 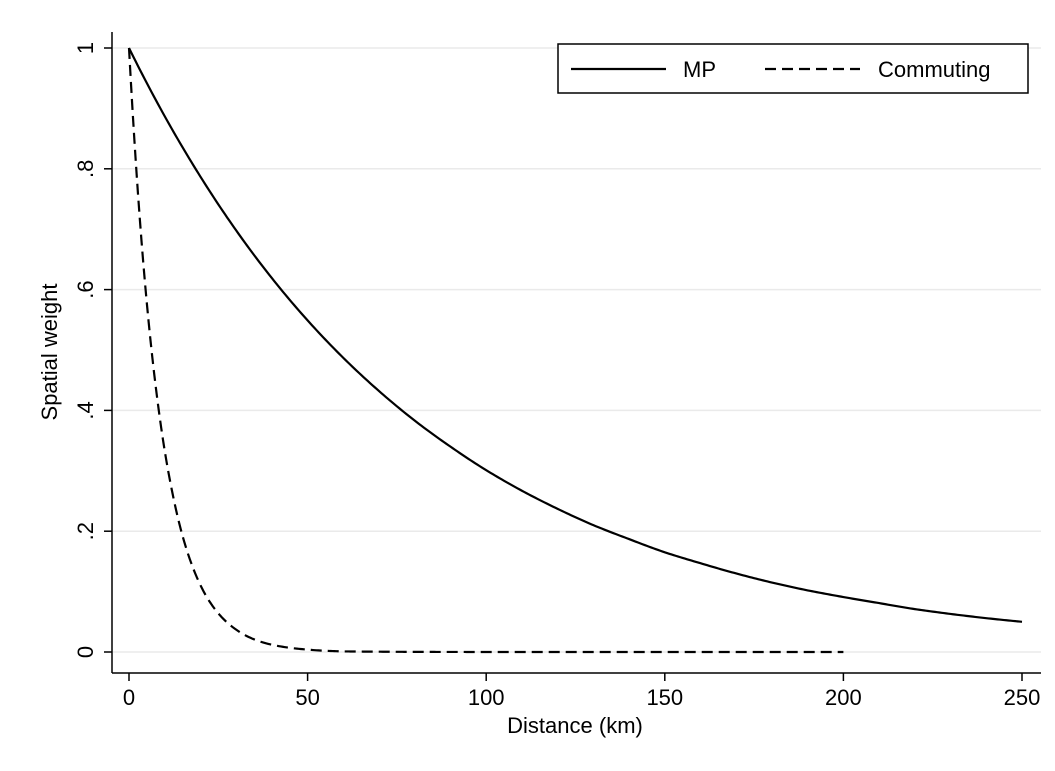 What do you see at coordinates (85, 48) in the screenshot?
I see `y-tick-label: 1` at bounding box center [85, 48].